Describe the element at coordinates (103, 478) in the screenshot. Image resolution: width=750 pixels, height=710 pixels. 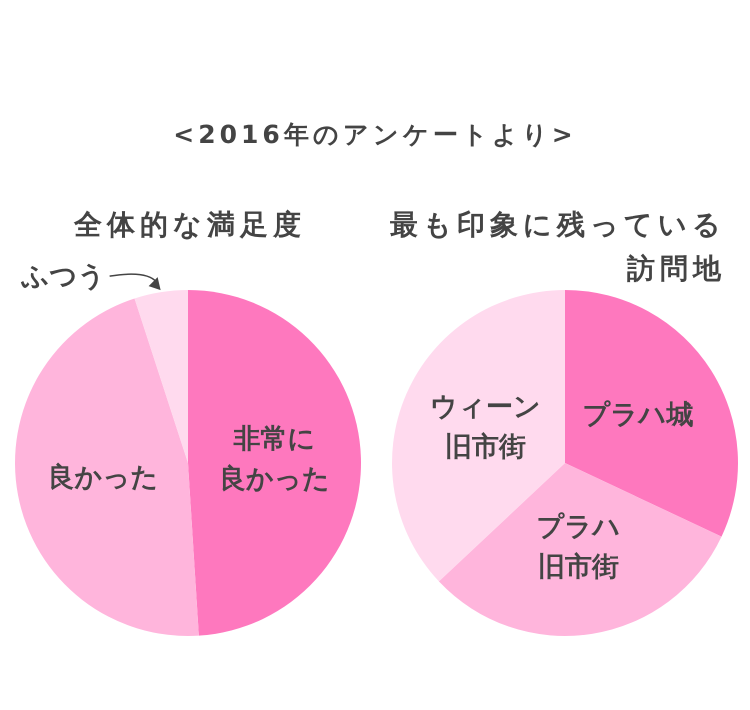
I see `slice-label: 良かった` at that location.